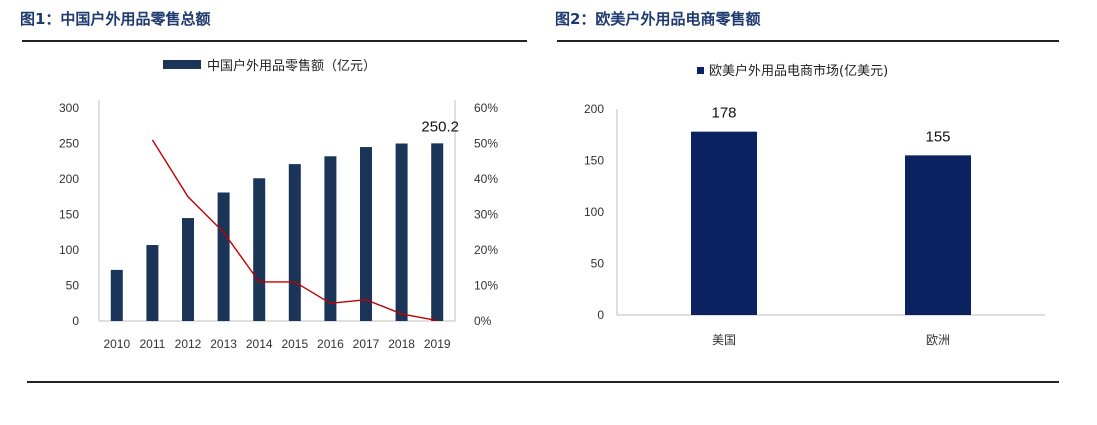 This screenshot has width=1097, height=425. What do you see at coordinates (152, 344) in the screenshot?
I see `chart1-x-tick-label: 2011` at bounding box center [152, 344].